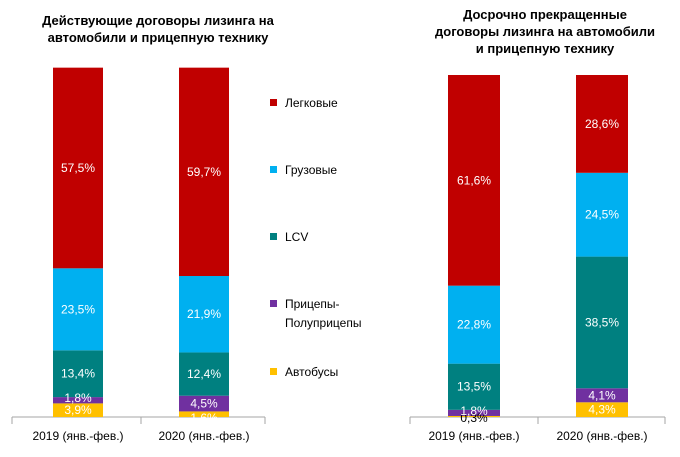 This screenshot has width=680, height=457. I want to click on data-label-buses: 1,6%, so click(204, 418).